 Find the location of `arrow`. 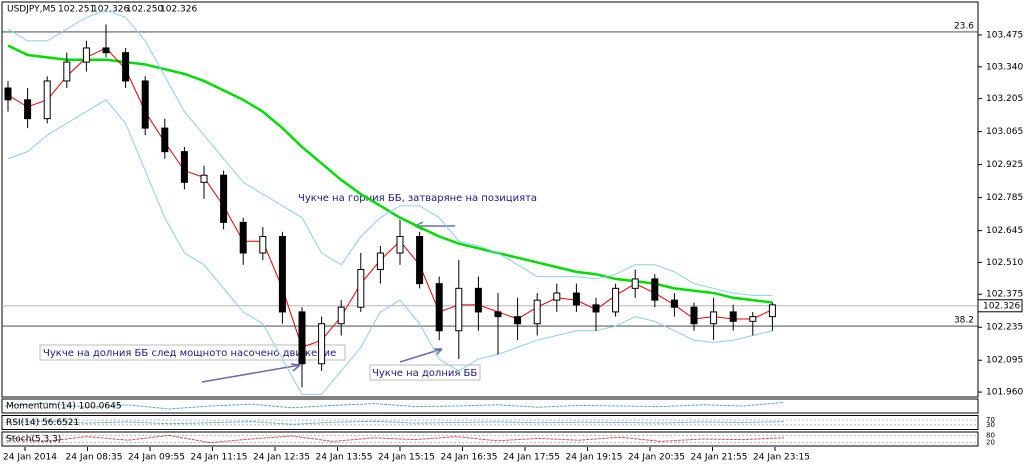

arrow is located at coordinates (251, 373).